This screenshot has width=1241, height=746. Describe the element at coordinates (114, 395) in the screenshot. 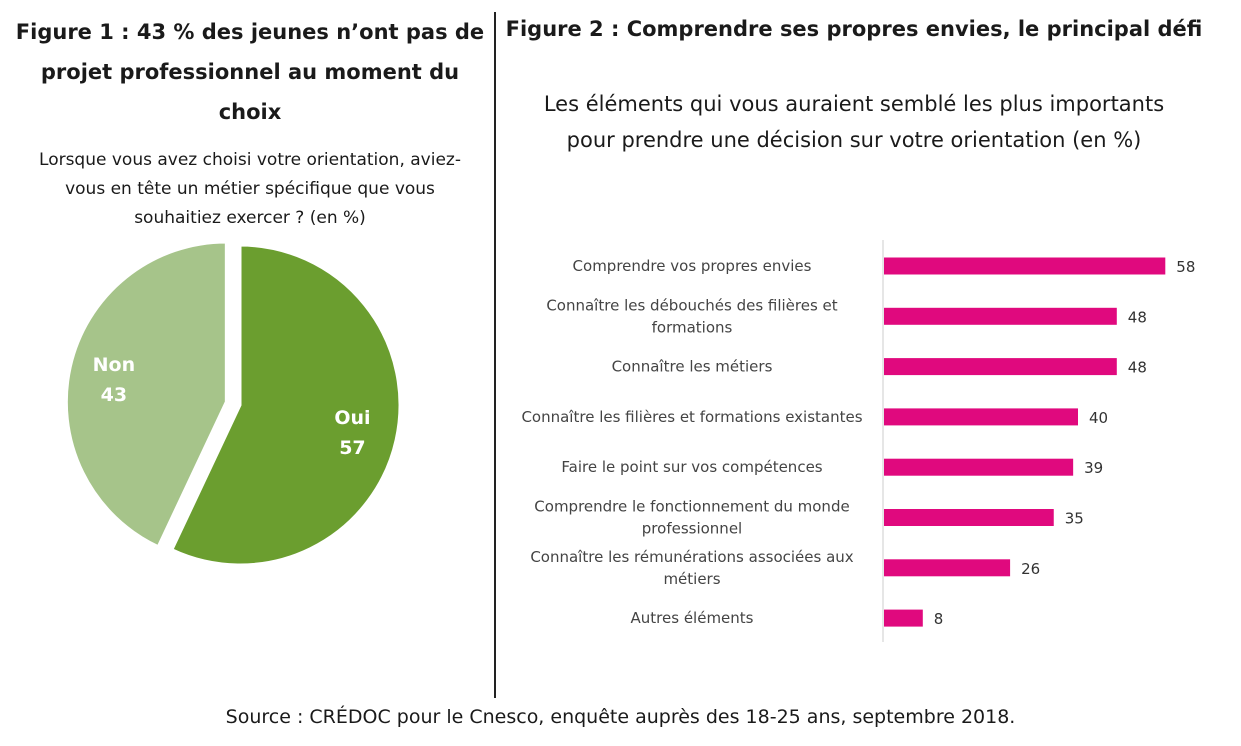

I see `pie-value-non: 43` at that location.